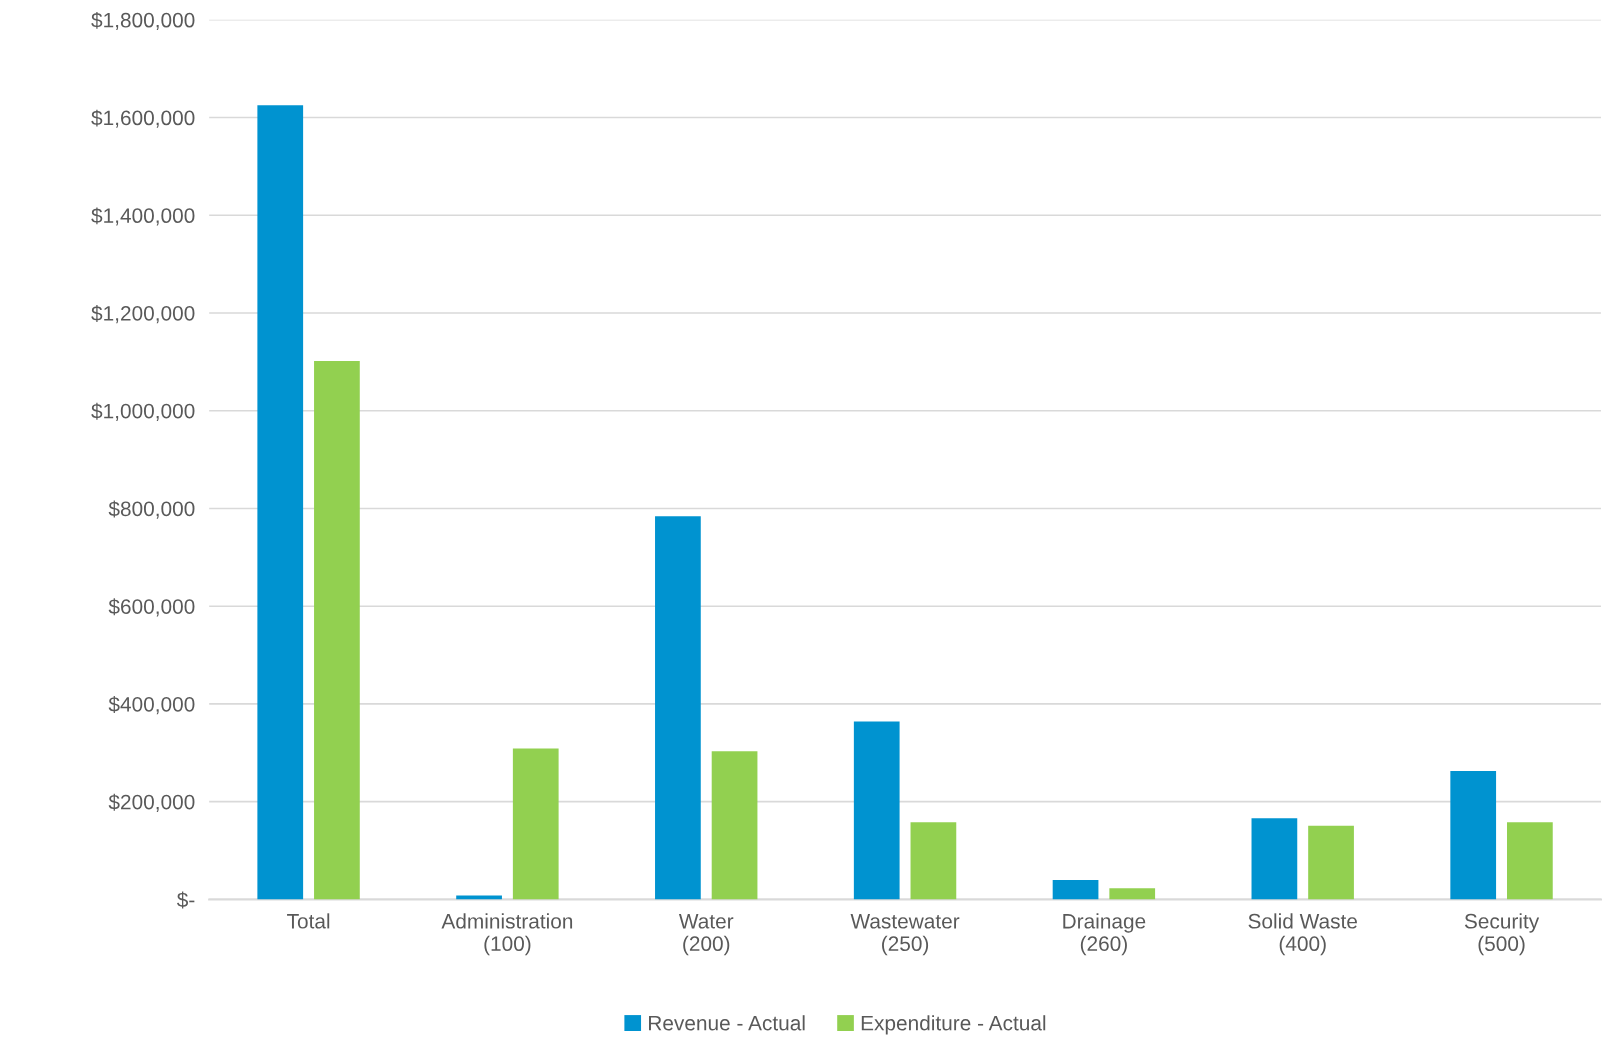 This screenshot has width=1609, height=1041. Describe the element at coordinates (151, 509) in the screenshot. I see `y-tick-label: $800,000` at that location.